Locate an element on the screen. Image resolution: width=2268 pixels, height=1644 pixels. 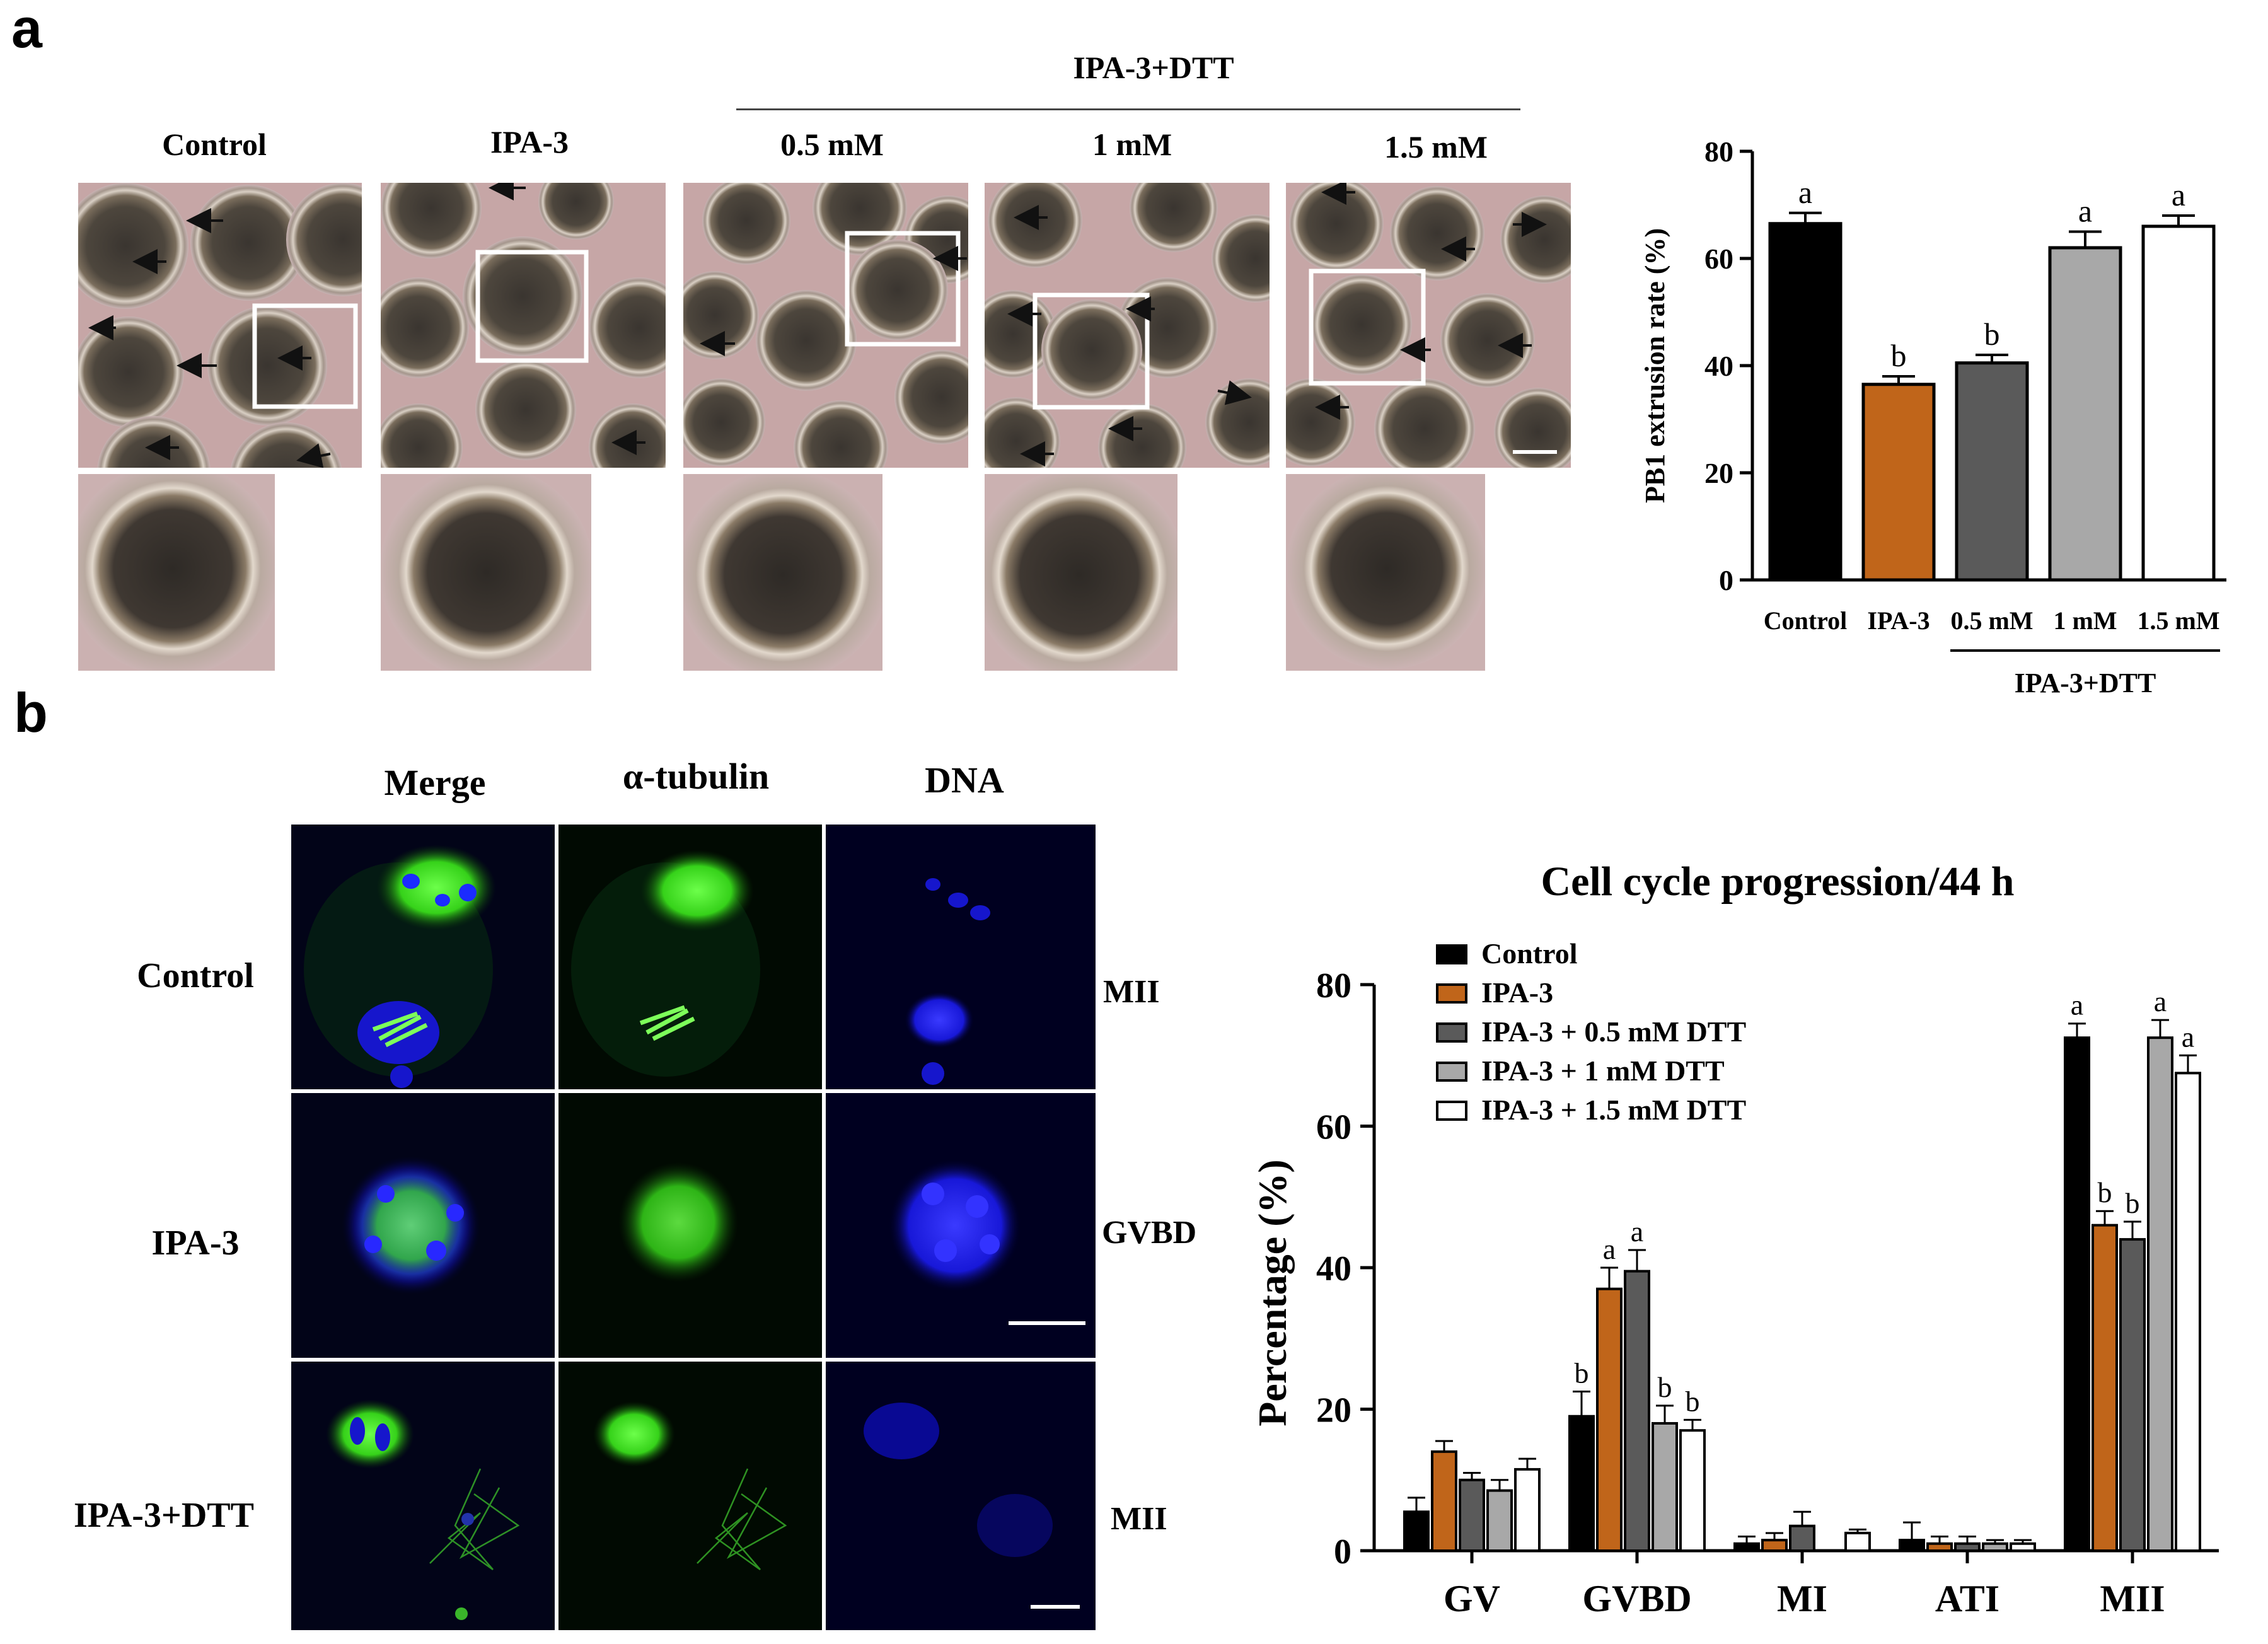
fluor-control-dna is located at coordinates (961, 957).